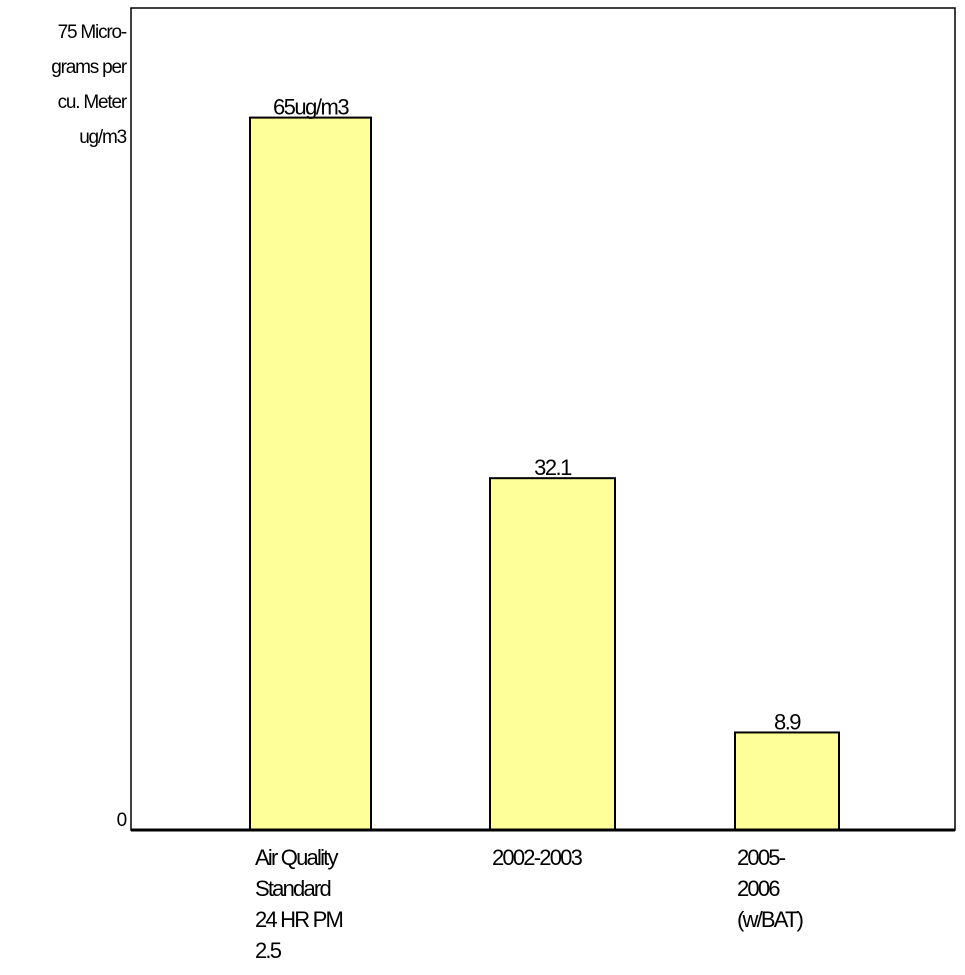  Describe the element at coordinates (787, 721) in the screenshot. I see `bar-value-label: 8.9` at that location.